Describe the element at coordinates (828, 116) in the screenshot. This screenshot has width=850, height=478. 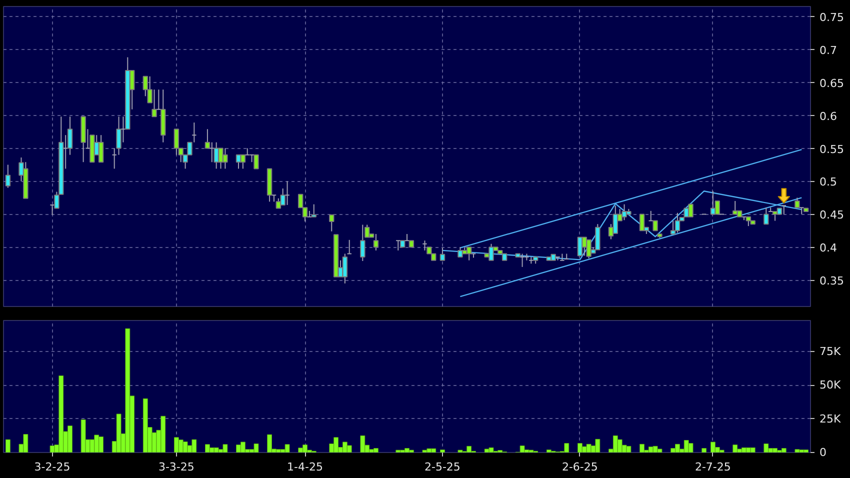
I see `y-tick-label: 0.6` at that location.